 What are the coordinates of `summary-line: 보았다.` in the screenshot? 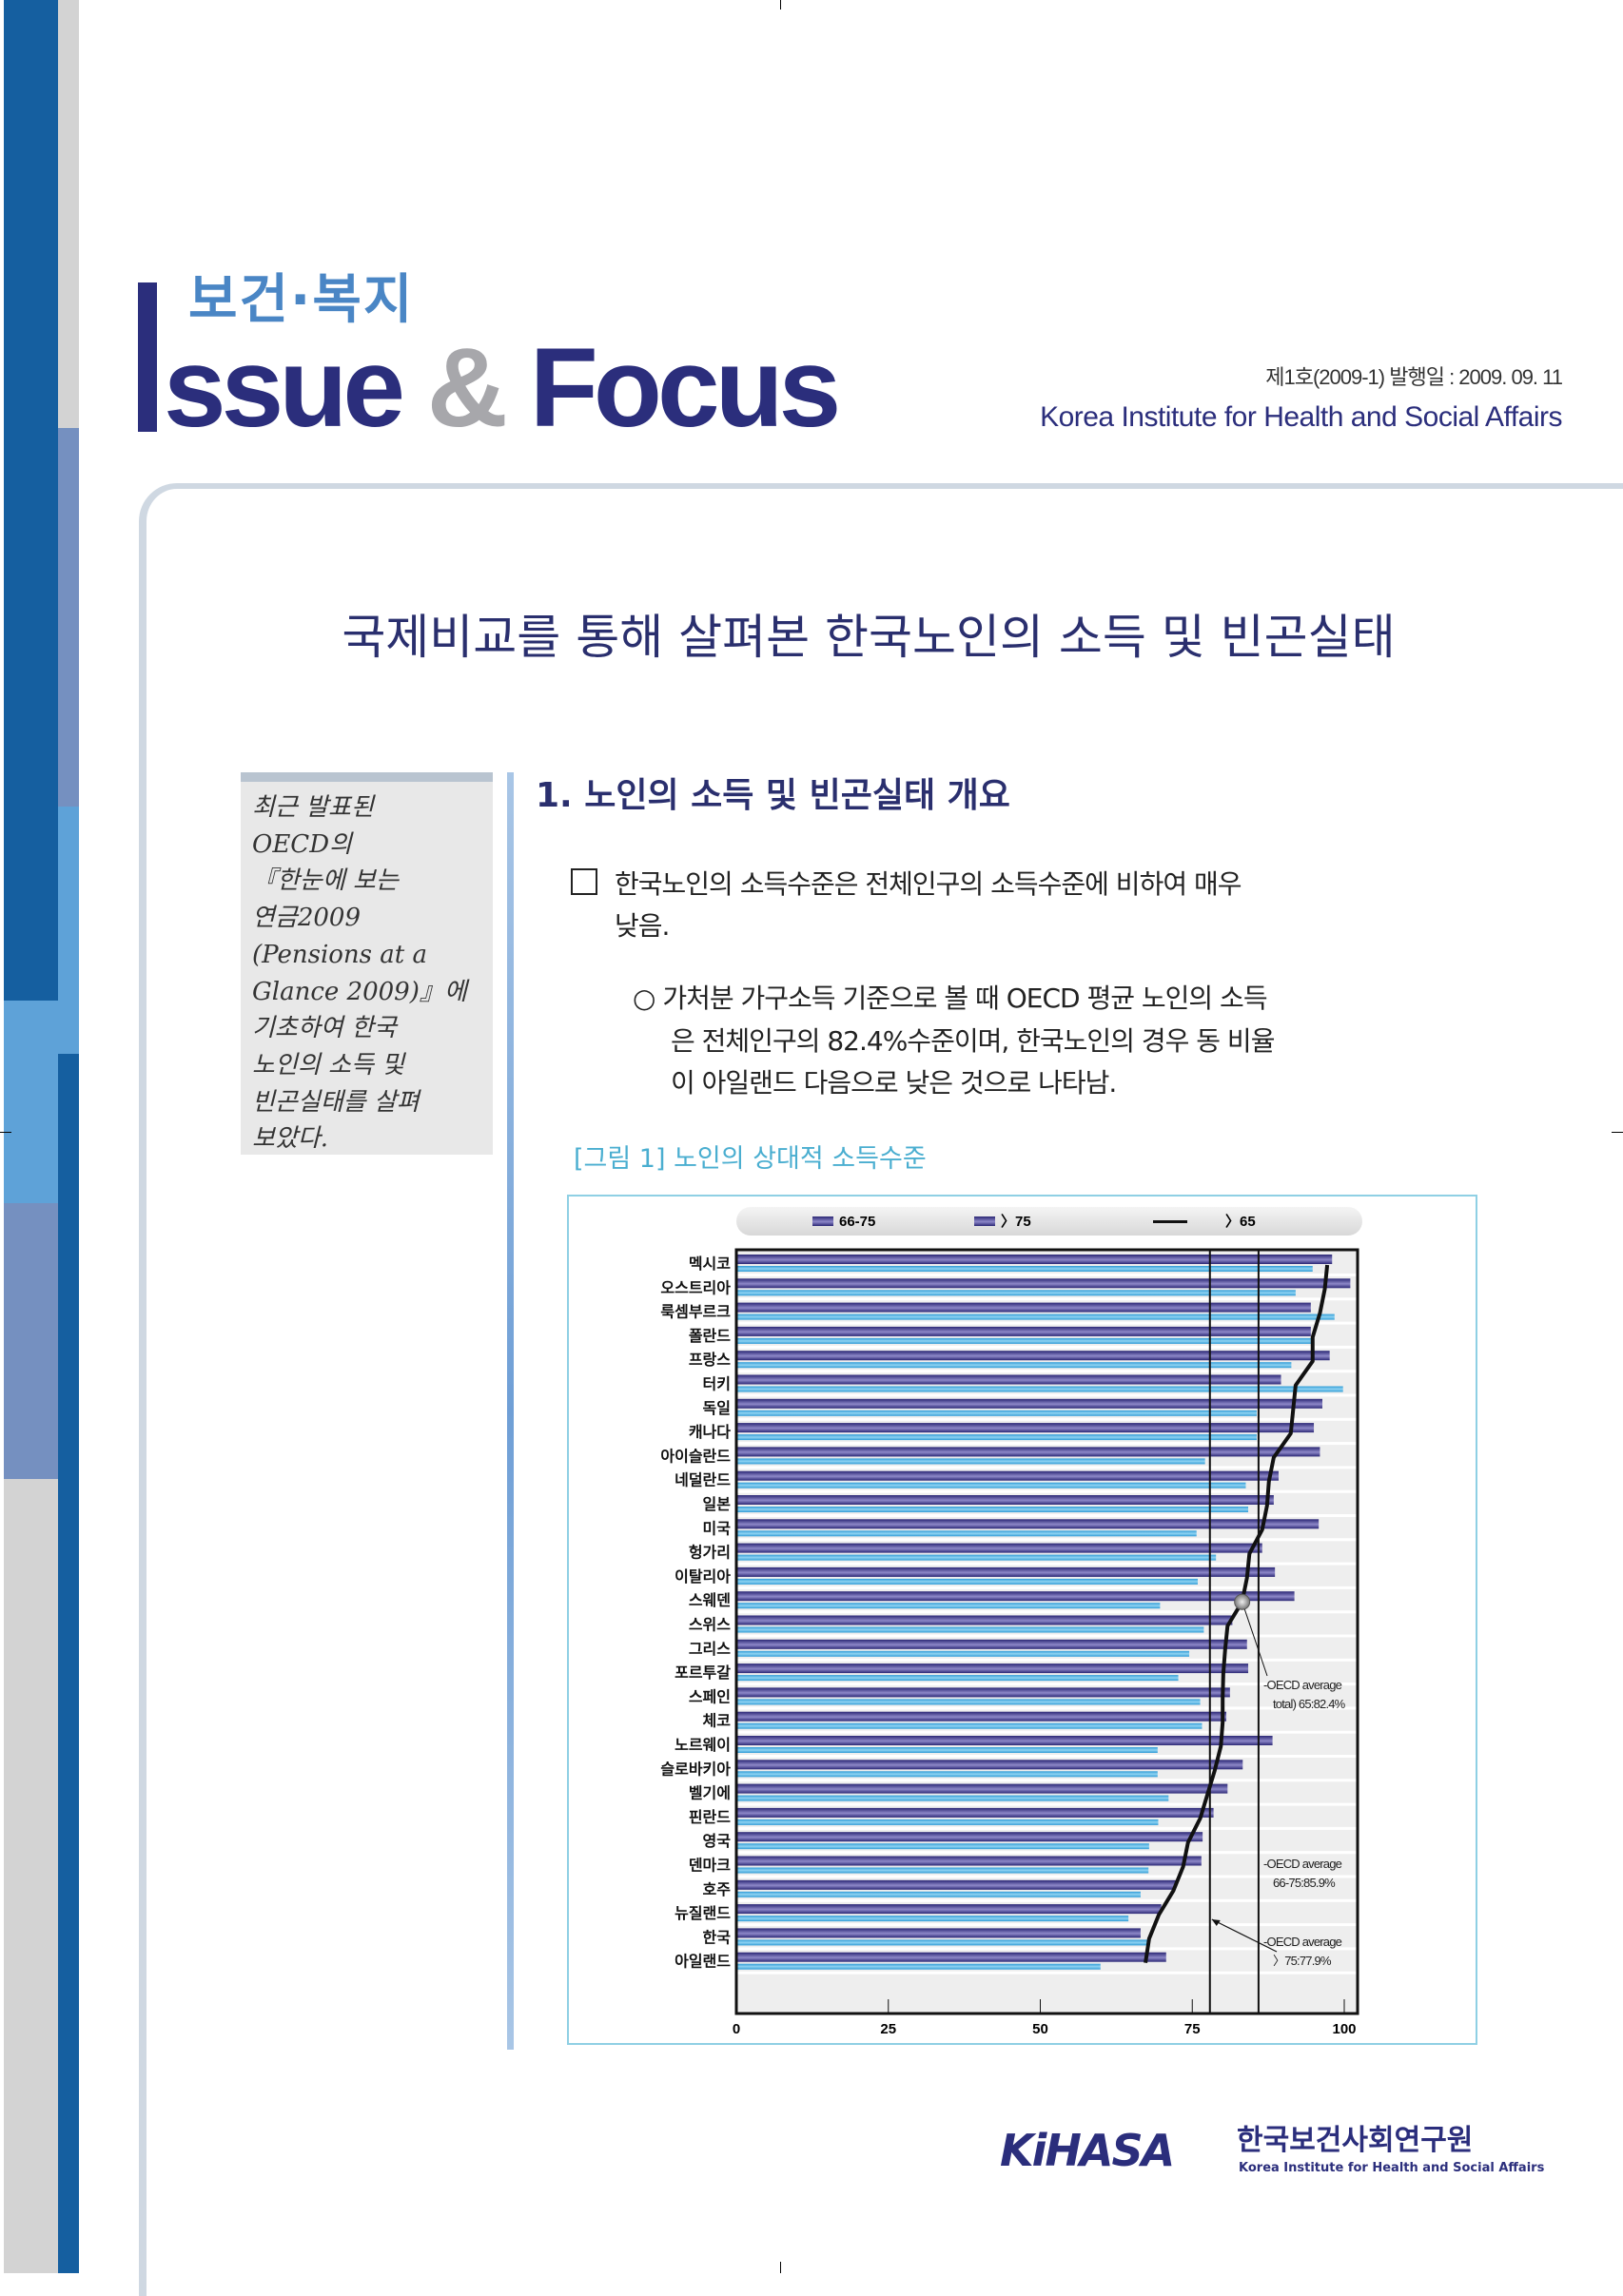 It's located at (290, 1139).